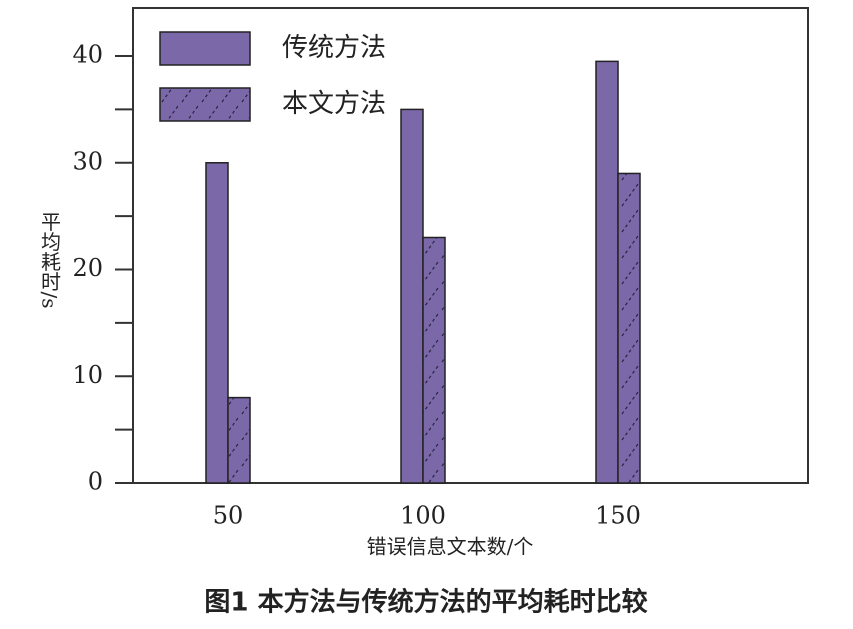  What do you see at coordinates (228, 516) in the screenshot?
I see `x-tick-label: 50` at bounding box center [228, 516].